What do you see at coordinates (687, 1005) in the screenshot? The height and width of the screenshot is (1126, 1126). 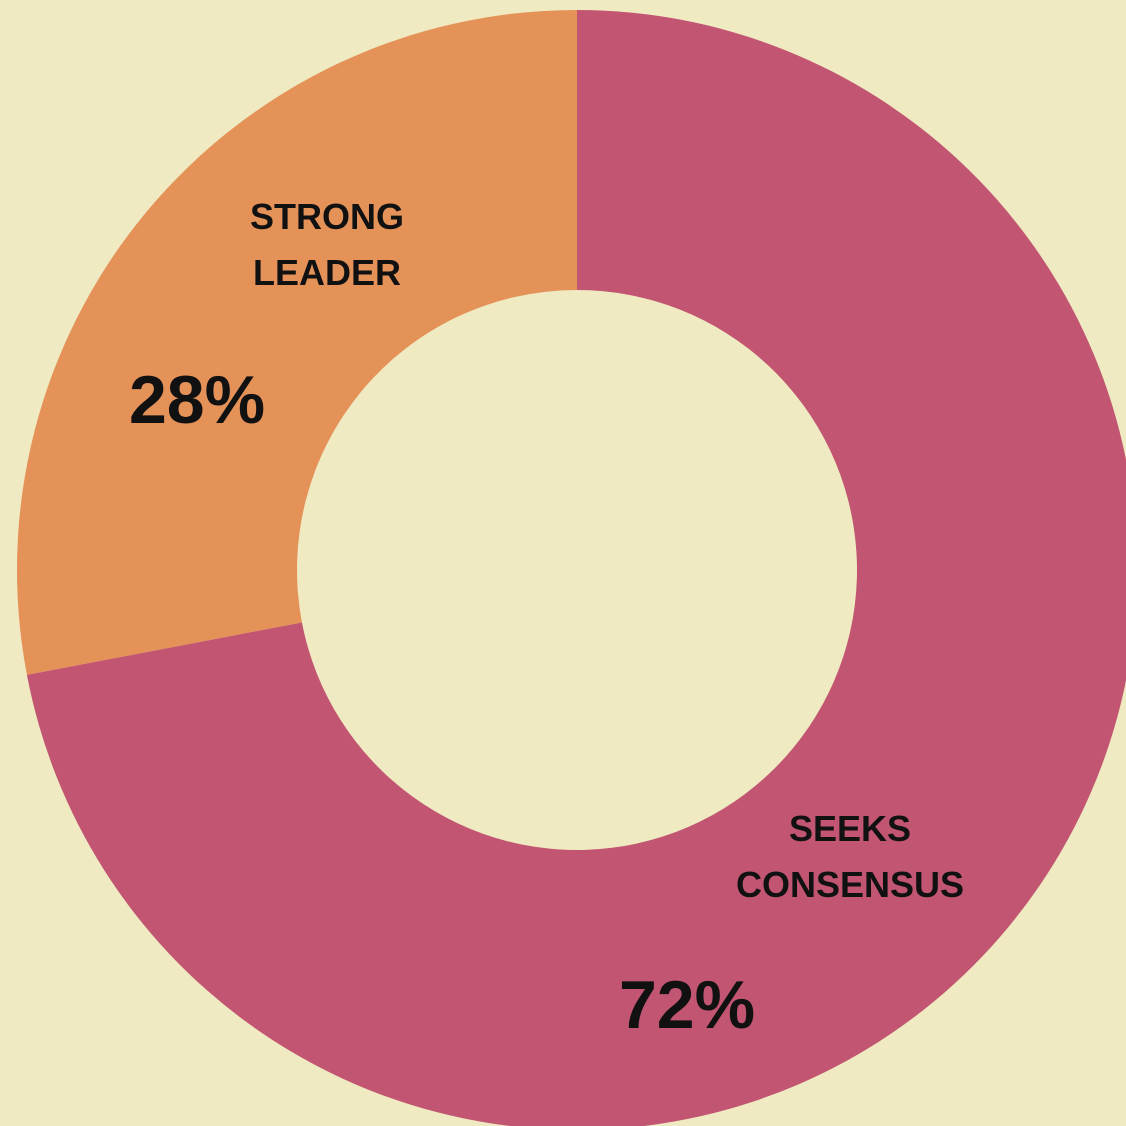 I see `value-label: 72%` at bounding box center [687, 1005].